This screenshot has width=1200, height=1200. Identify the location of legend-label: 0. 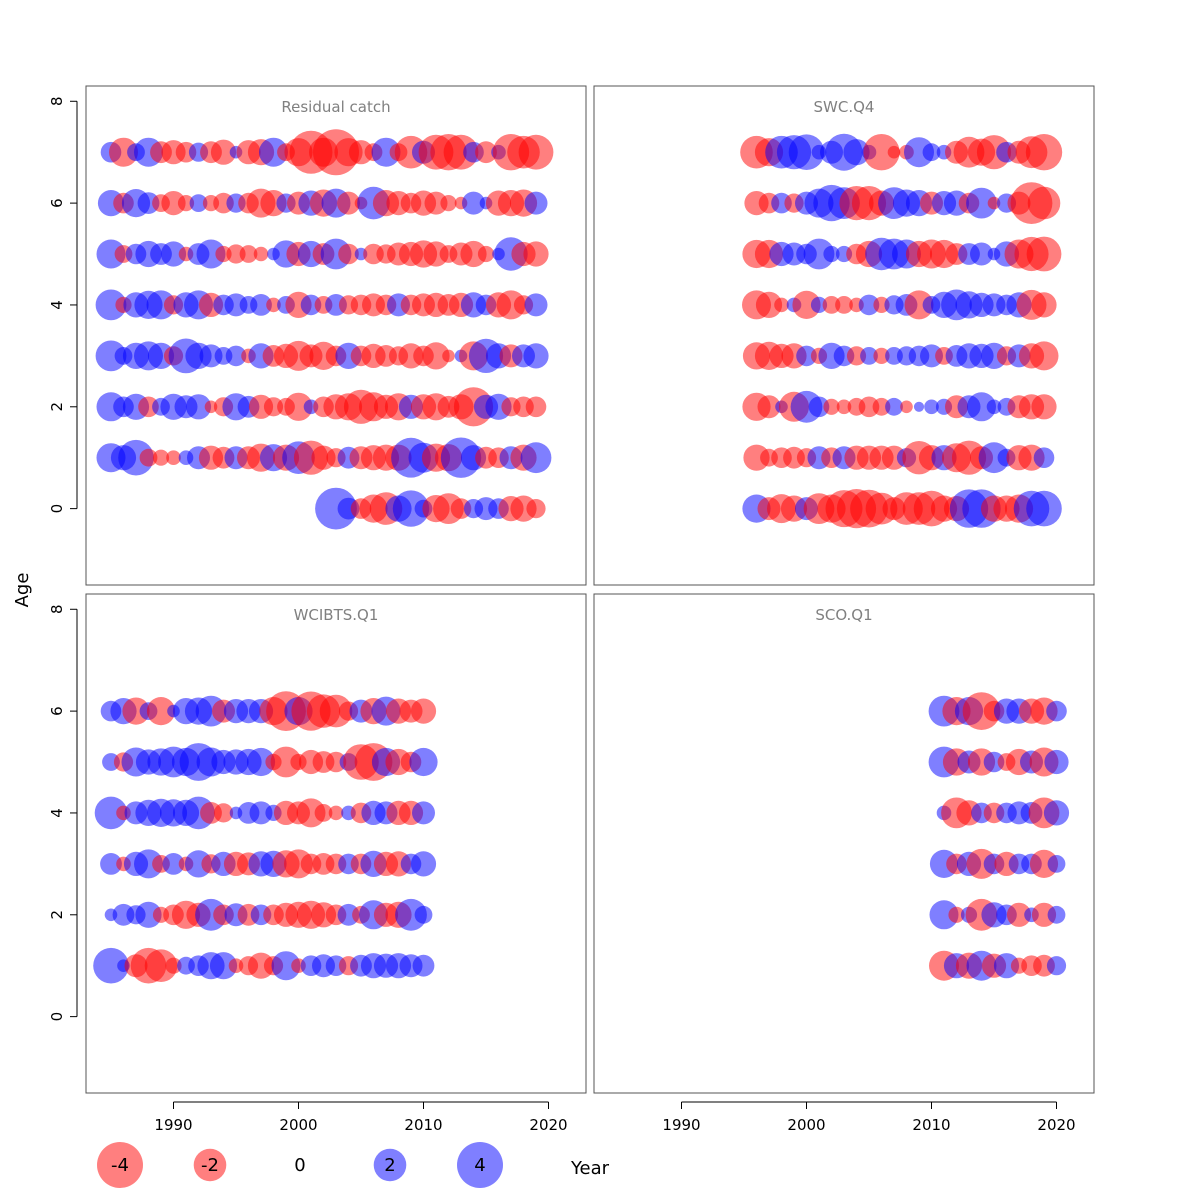
(299, 1165).